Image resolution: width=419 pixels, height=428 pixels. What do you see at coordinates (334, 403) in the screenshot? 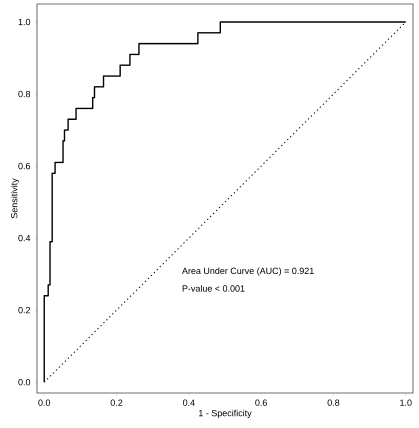
I see `x-tick-label: 0.8` at bounding box center [334, 403].